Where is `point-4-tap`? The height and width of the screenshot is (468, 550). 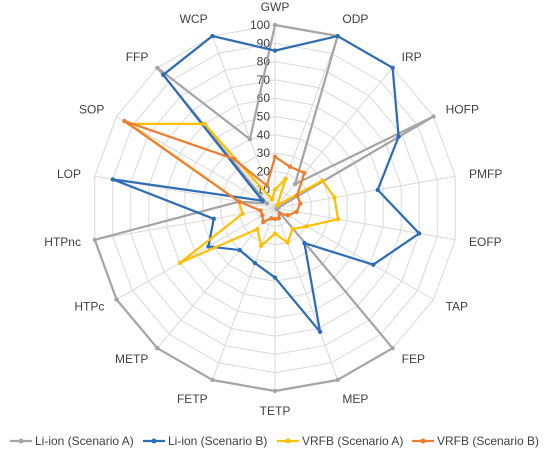 point-4-tap is located at coordinates (287, 215).